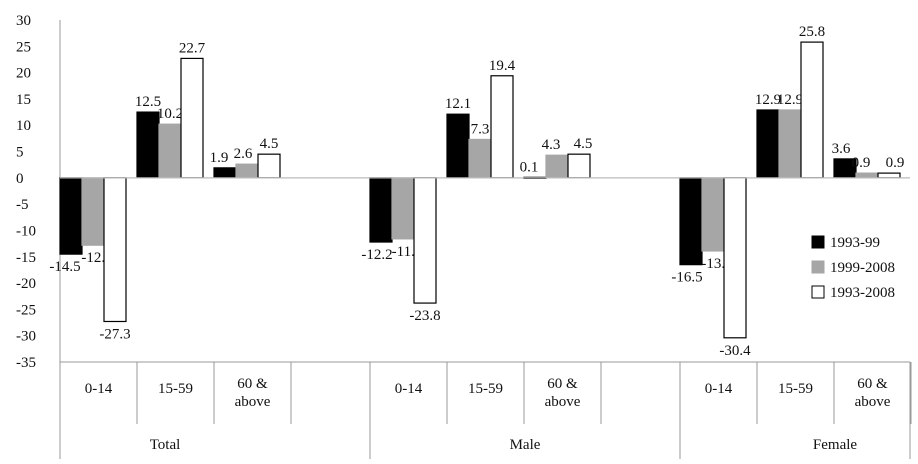 The image size is (918, 464). What do you see at coordinates (26, 310) in the screenshot?
I see `y-tick-label: -25` at bounding box center [26, 310].